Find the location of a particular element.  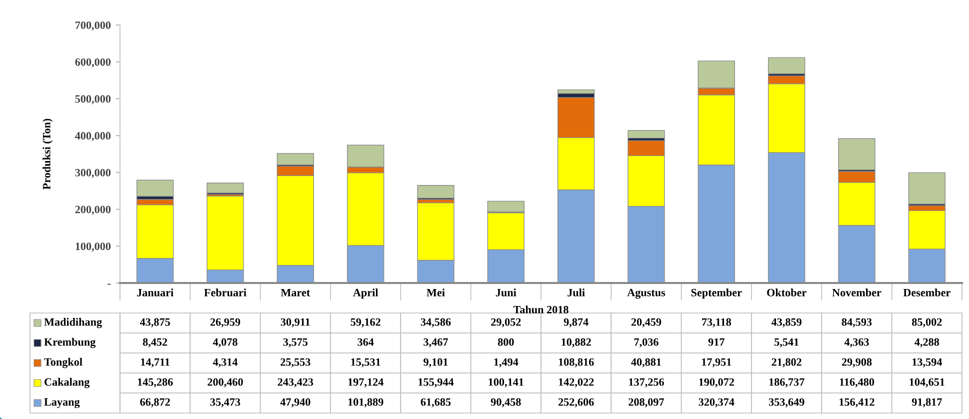

data-label: 200,460 is located at coordinates (225, 383).